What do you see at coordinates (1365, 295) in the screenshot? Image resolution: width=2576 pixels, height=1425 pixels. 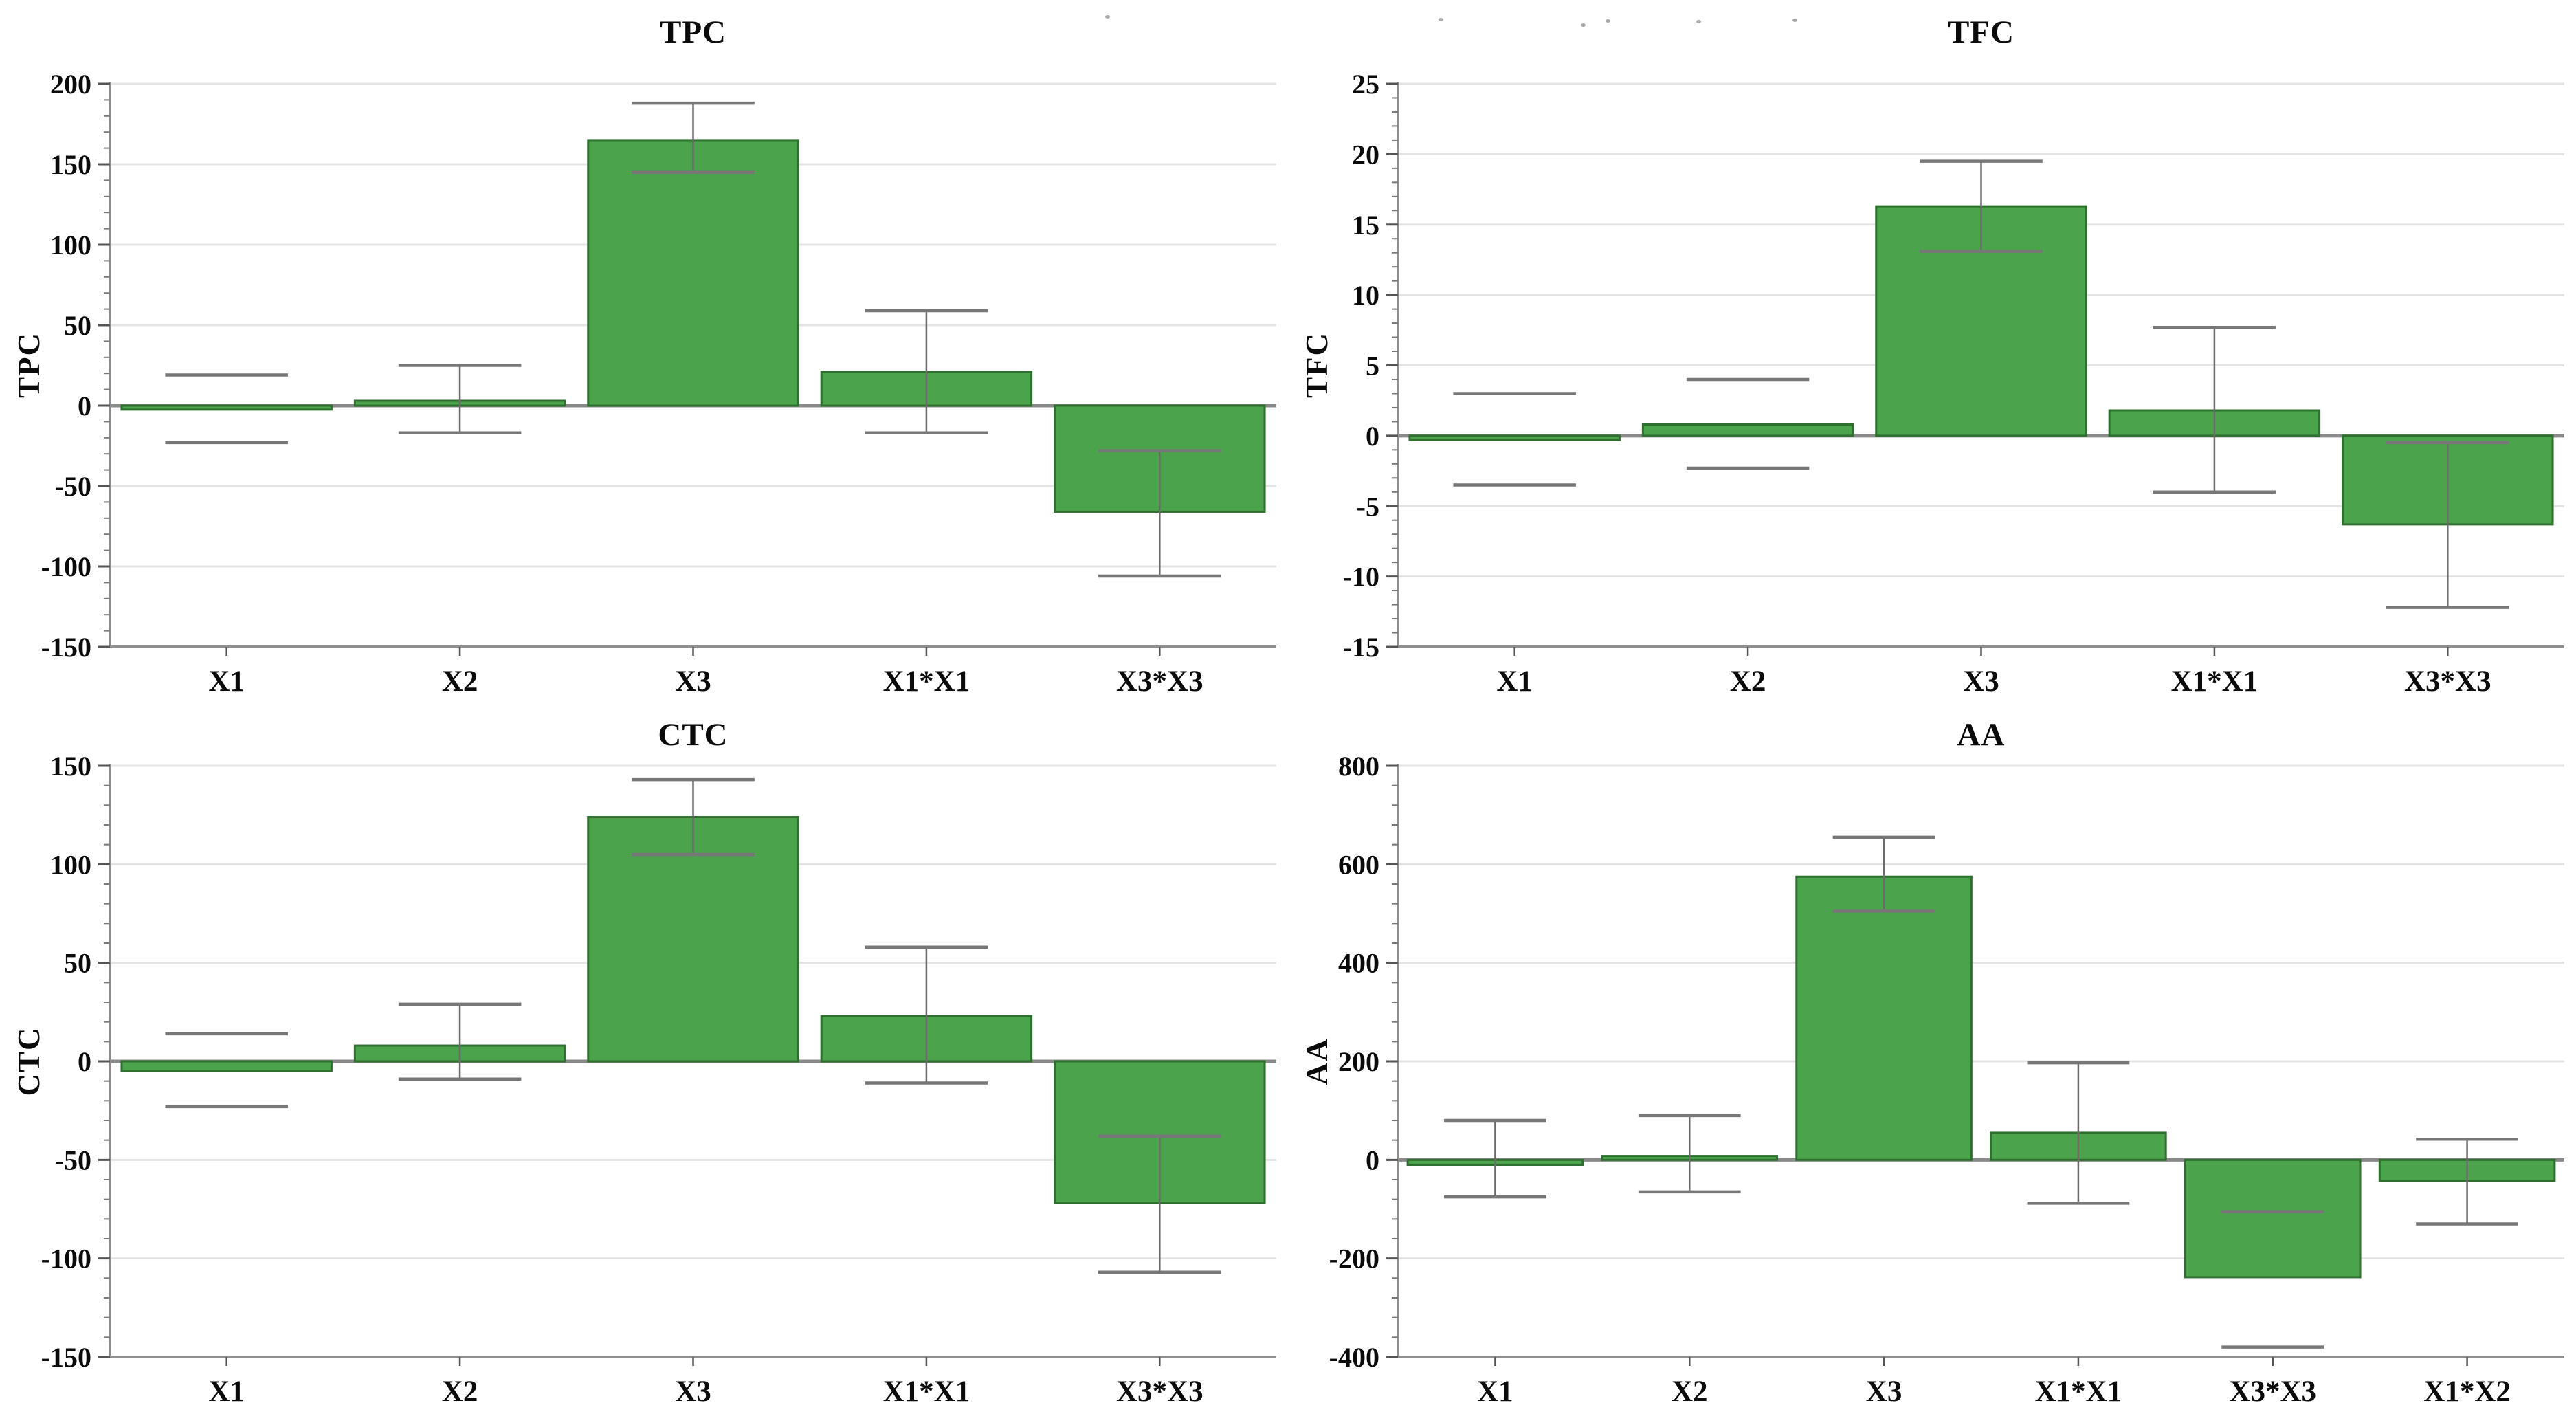 I see `y-tick-label-10: 10` at bounding box center [1365, 295].